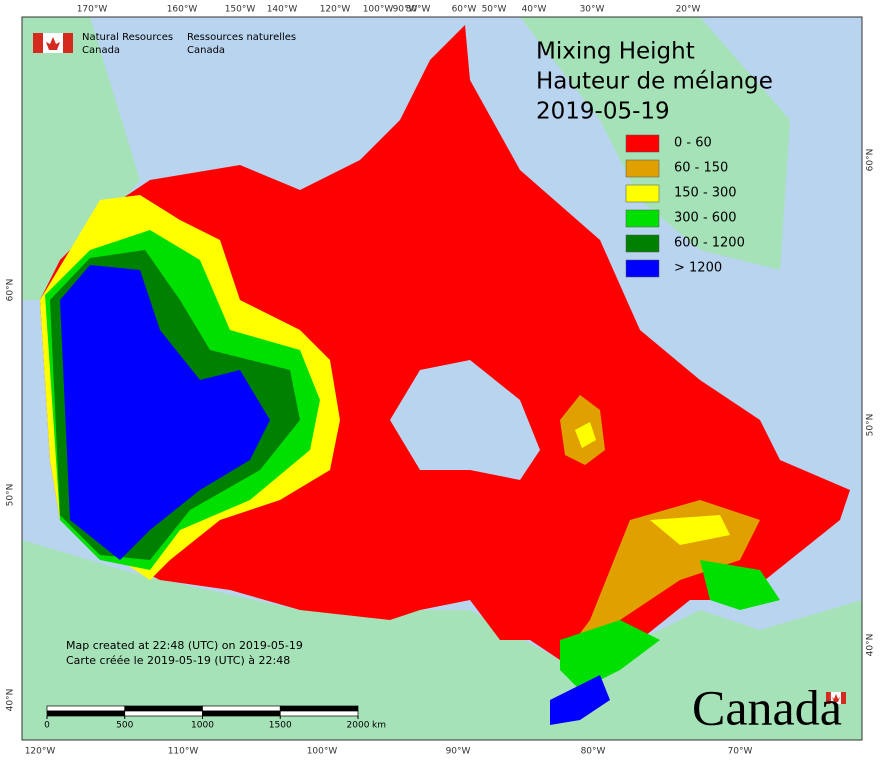  I want to click on agency-en: Canada, so click(101, 50).